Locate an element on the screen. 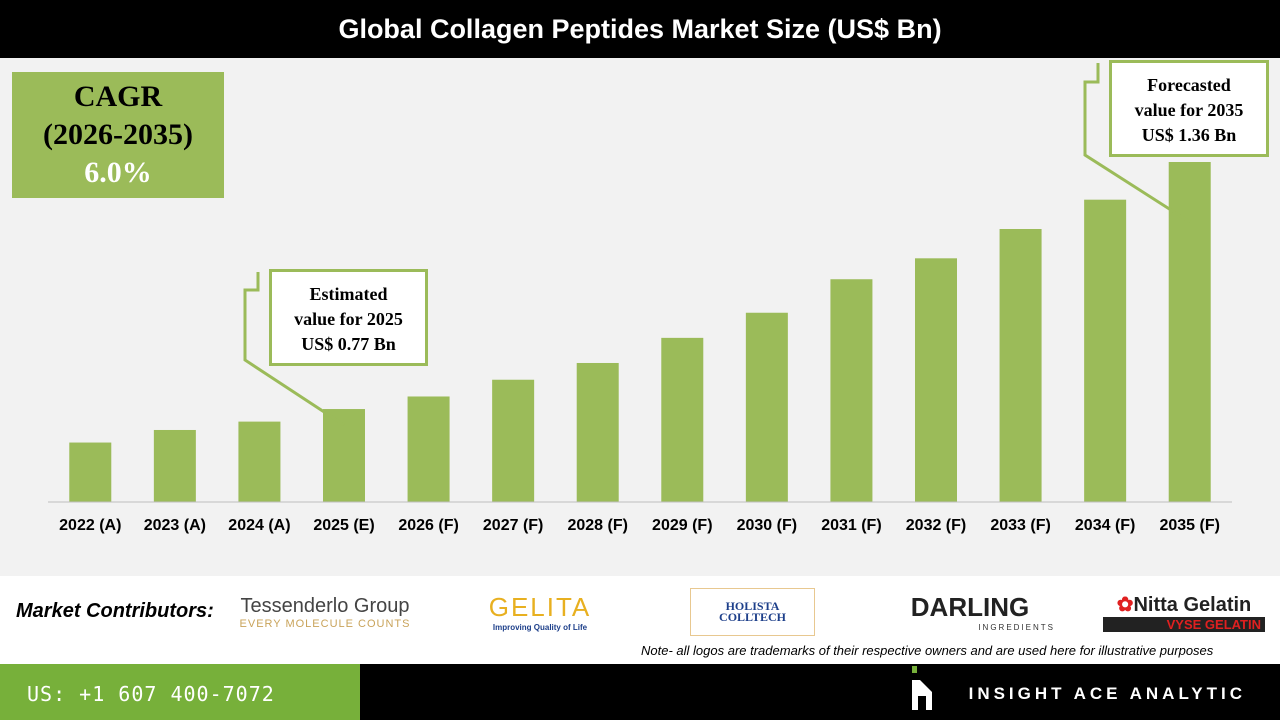 The width and height of the screenshot is (1280, 724). x-tick-label: 2022 (A) is located at coordinates (90, 525).